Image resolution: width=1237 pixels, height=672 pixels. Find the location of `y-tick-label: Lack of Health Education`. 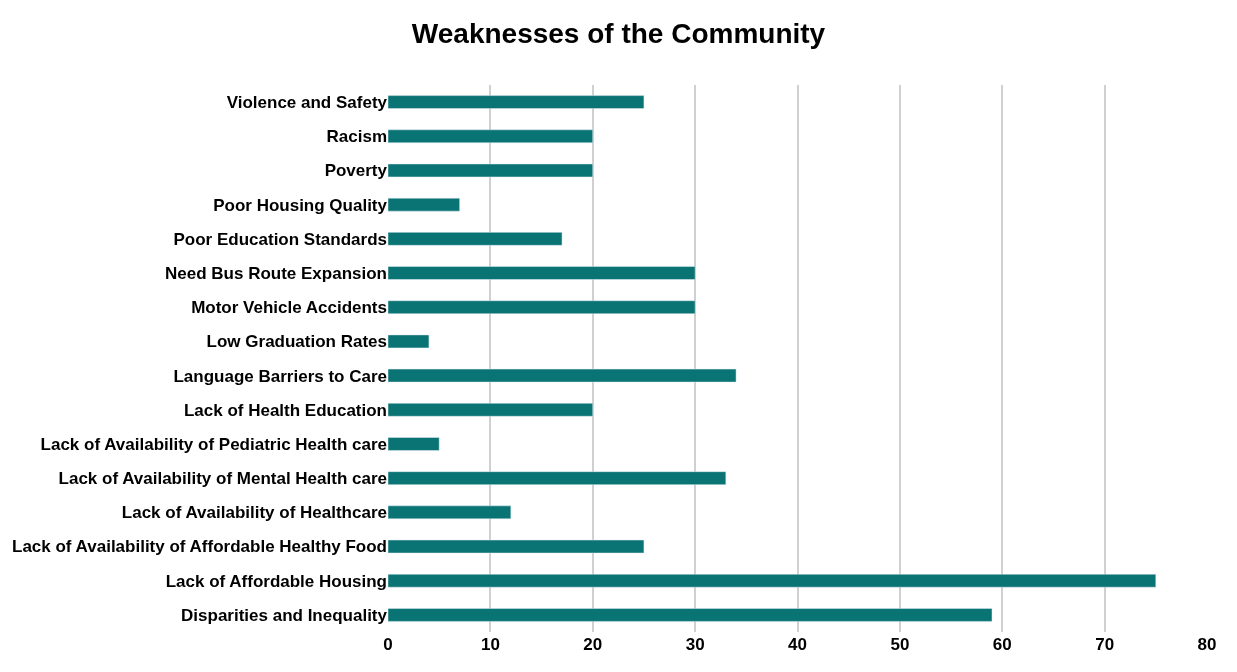

y-tick-label: Lack of Health Education is located at coordinates (285, 410).